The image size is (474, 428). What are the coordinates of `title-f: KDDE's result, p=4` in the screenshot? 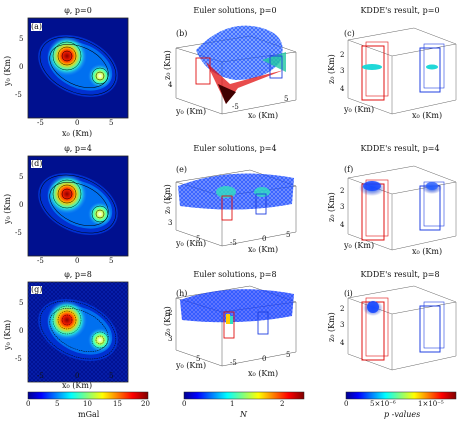 It's located at (400, 148).